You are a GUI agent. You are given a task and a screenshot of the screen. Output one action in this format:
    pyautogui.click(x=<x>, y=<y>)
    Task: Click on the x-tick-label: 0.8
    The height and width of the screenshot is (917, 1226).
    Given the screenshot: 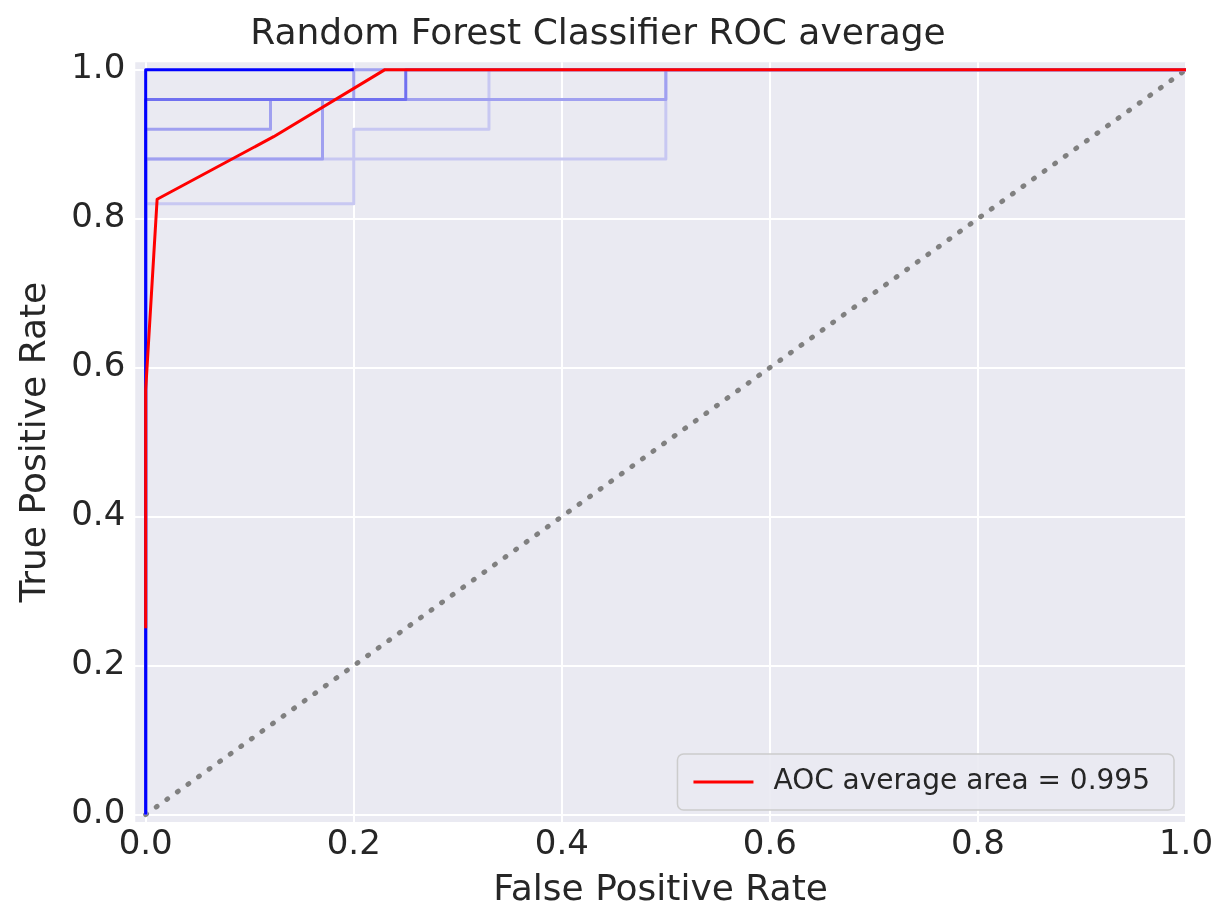 What is the action you would take?
    pyautogui.click(x=977, y=842)
    